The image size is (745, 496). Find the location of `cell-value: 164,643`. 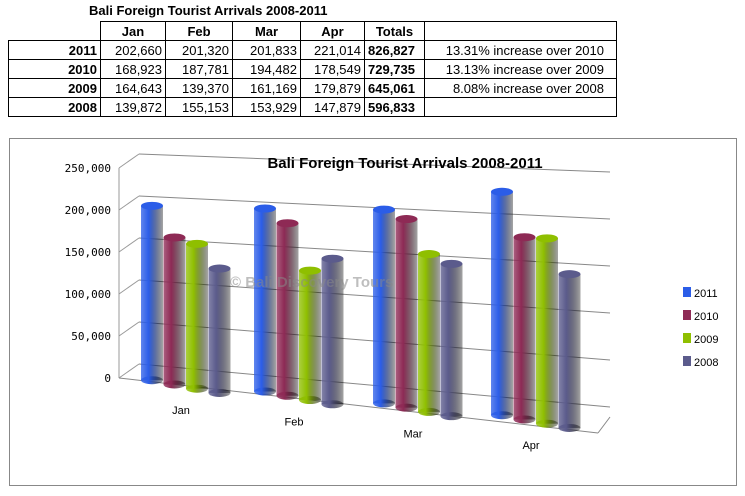

cell-value: 164,643 is located at coordinates (133, 88).